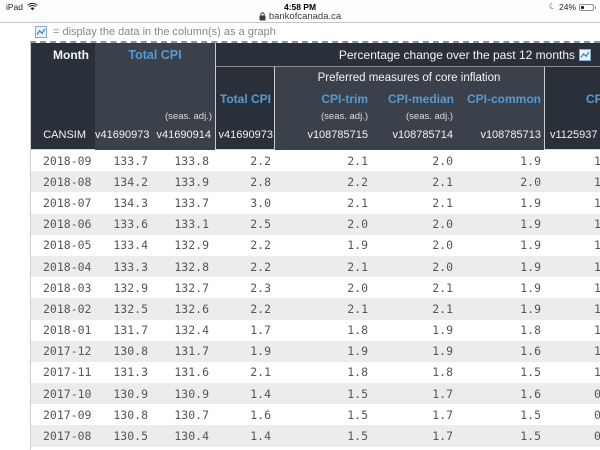 The width and height of the screenshot is (600, 450). I want to click on browser-chrome: iPad 4:58 PM ☾ 24% bankofcanada.ca, so click(300, 11).